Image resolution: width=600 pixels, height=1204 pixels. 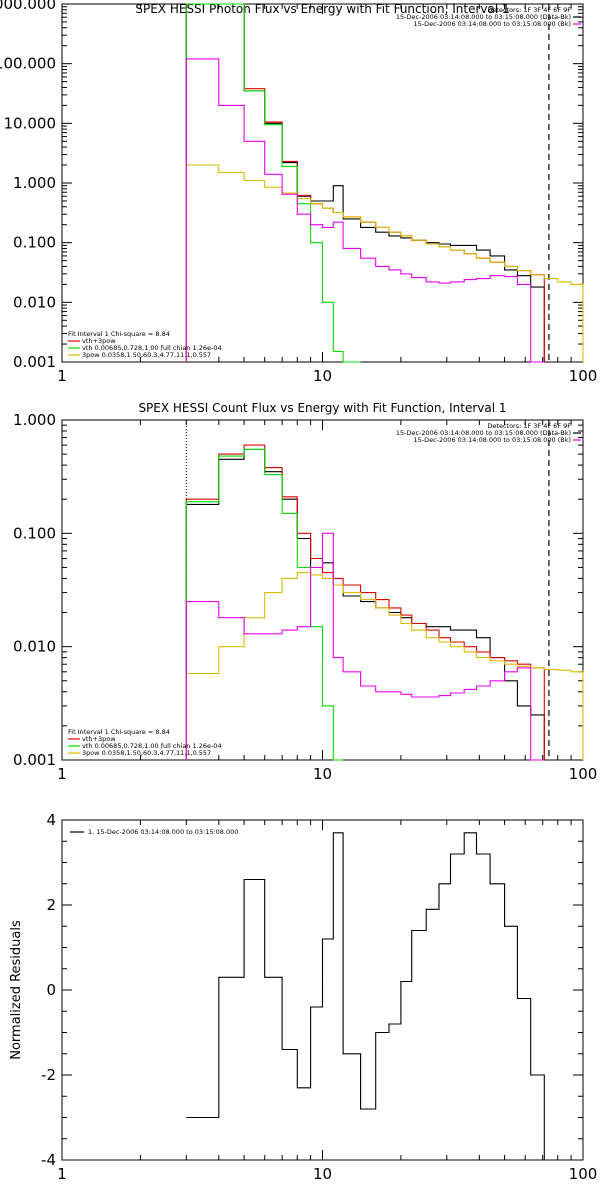 I want to click on y-axis-label: Normalized Residuals, so click(x=16, y=990).